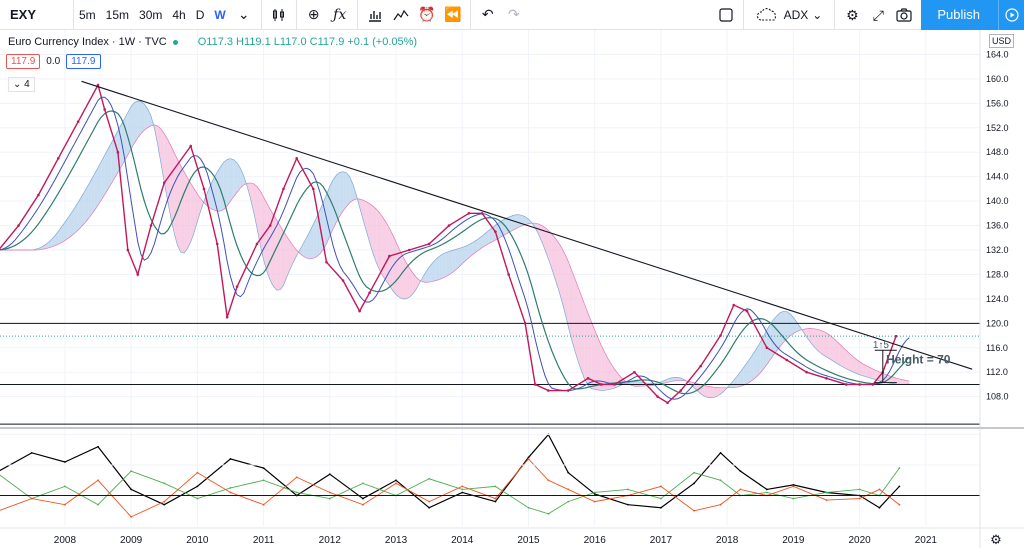 Image resolution: width=1024 pixels, height=548 pixels. What do you see at coordinates (37, 15) in the screenshot?
I see `symbol-search: EXY` at bounding box center [37, 15].